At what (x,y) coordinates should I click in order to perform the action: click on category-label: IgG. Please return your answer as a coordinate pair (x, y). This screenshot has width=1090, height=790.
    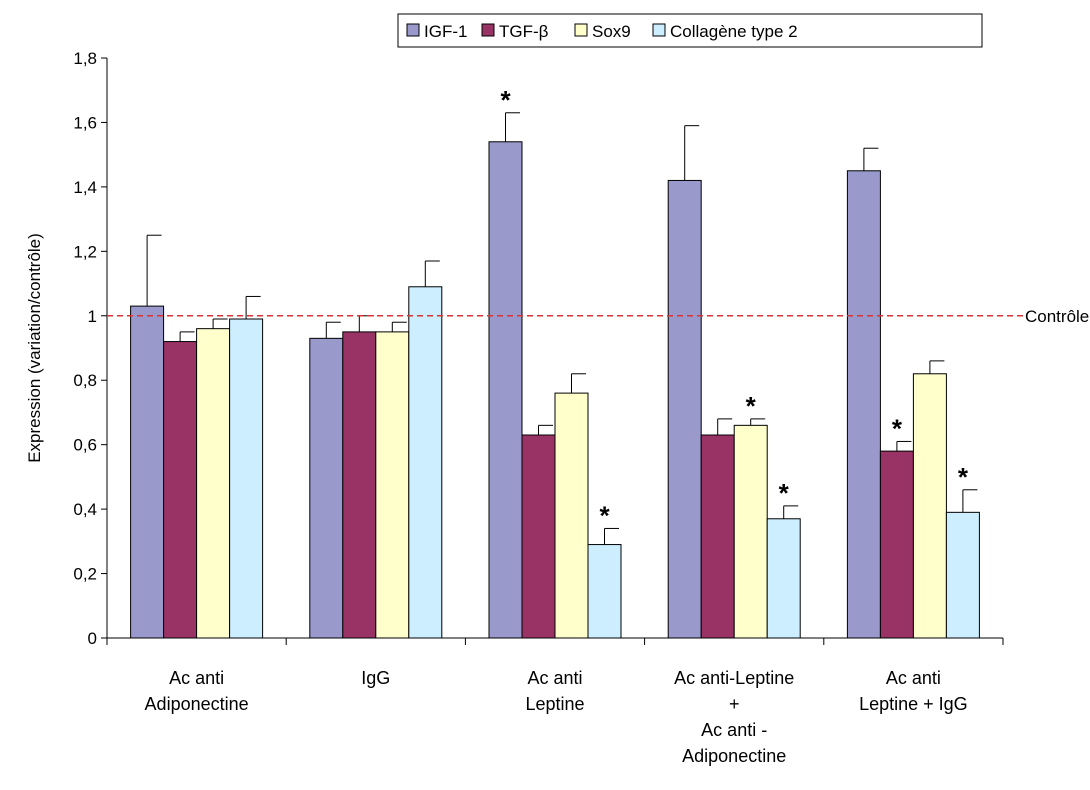
    Looking at the image, I should click on (375, 678).